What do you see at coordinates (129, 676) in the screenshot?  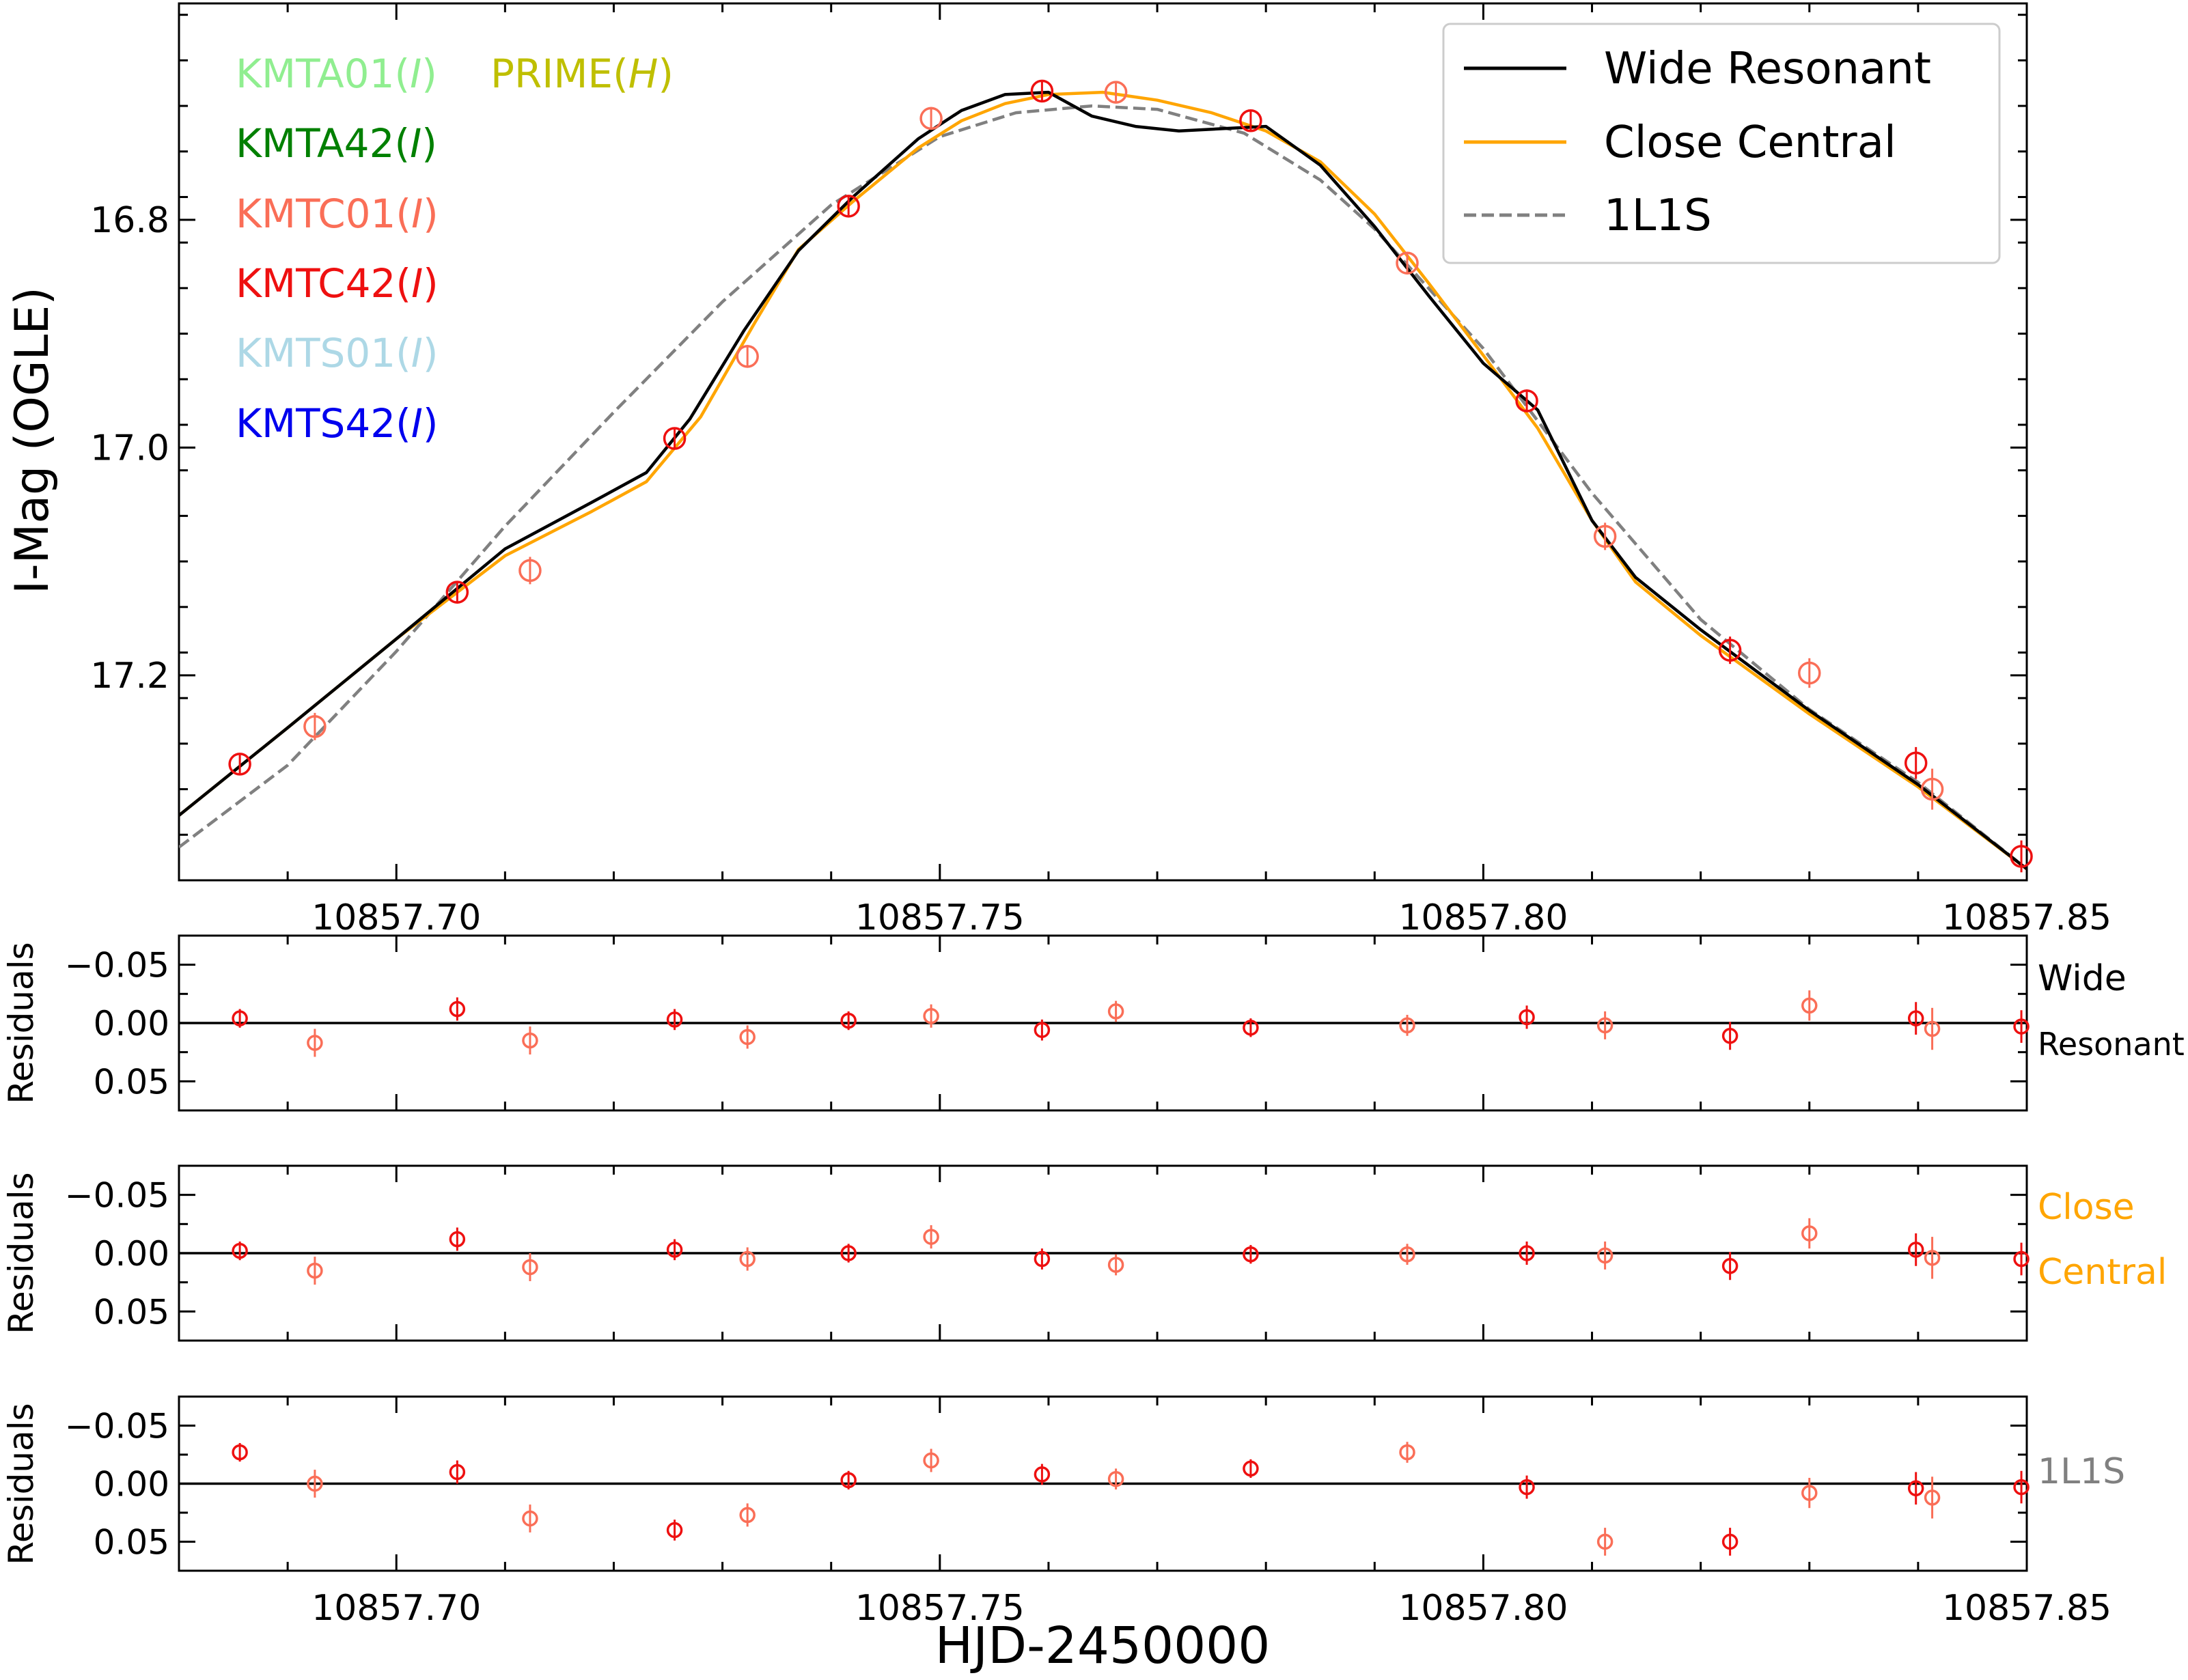 I see `main-ytick-label: 17.2` at bounding box center [129, 676].